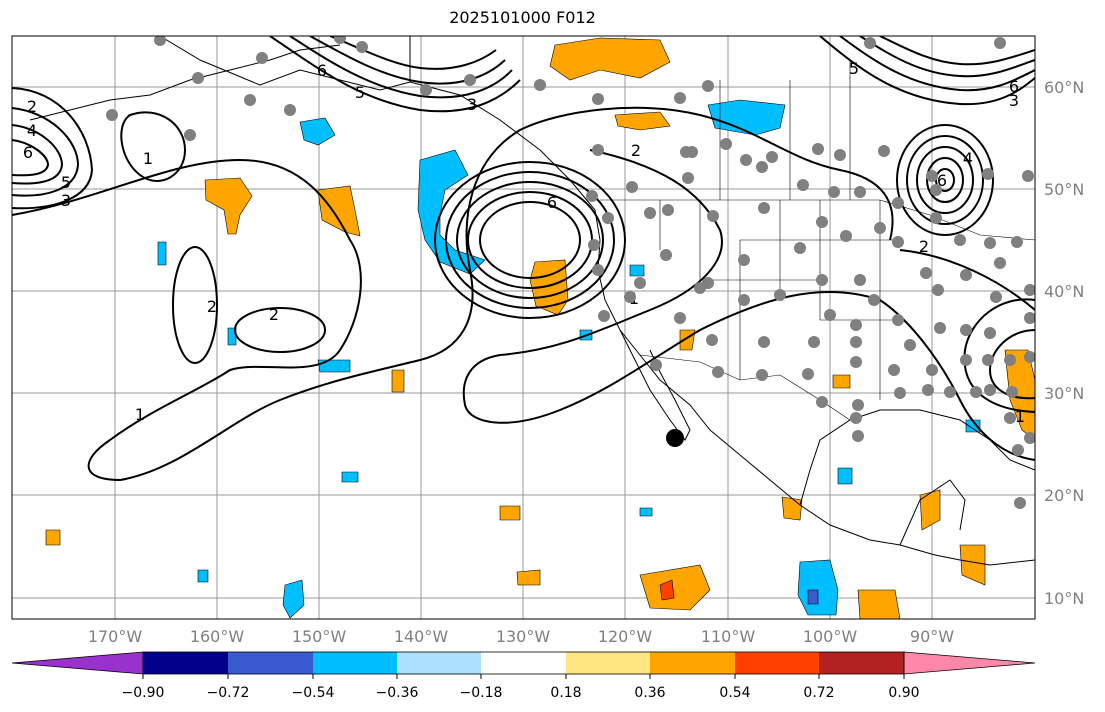  Describe the element at coordinates (1064, 189) in the screenshot. I see `lat-label: 50°N` at that location.